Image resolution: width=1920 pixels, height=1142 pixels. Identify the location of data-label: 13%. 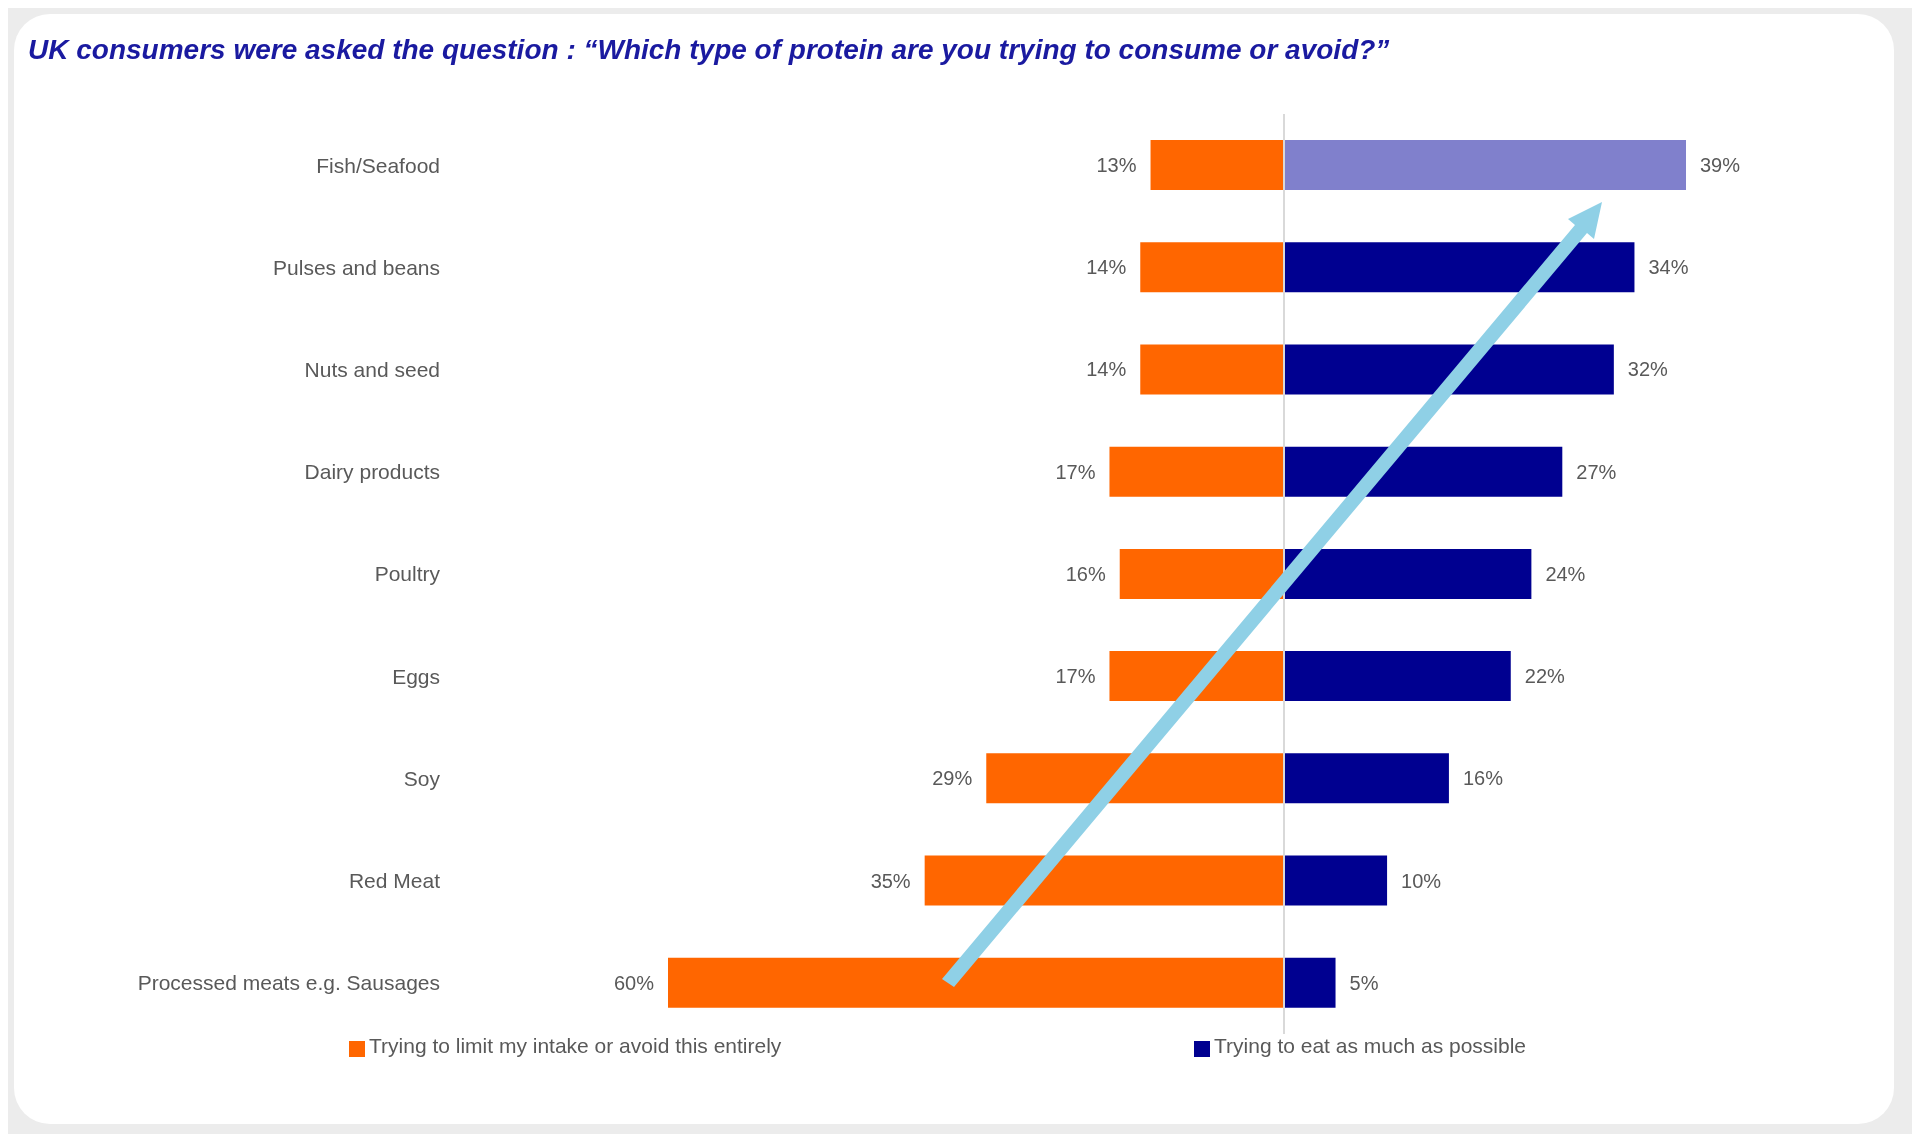
(1116, 165).